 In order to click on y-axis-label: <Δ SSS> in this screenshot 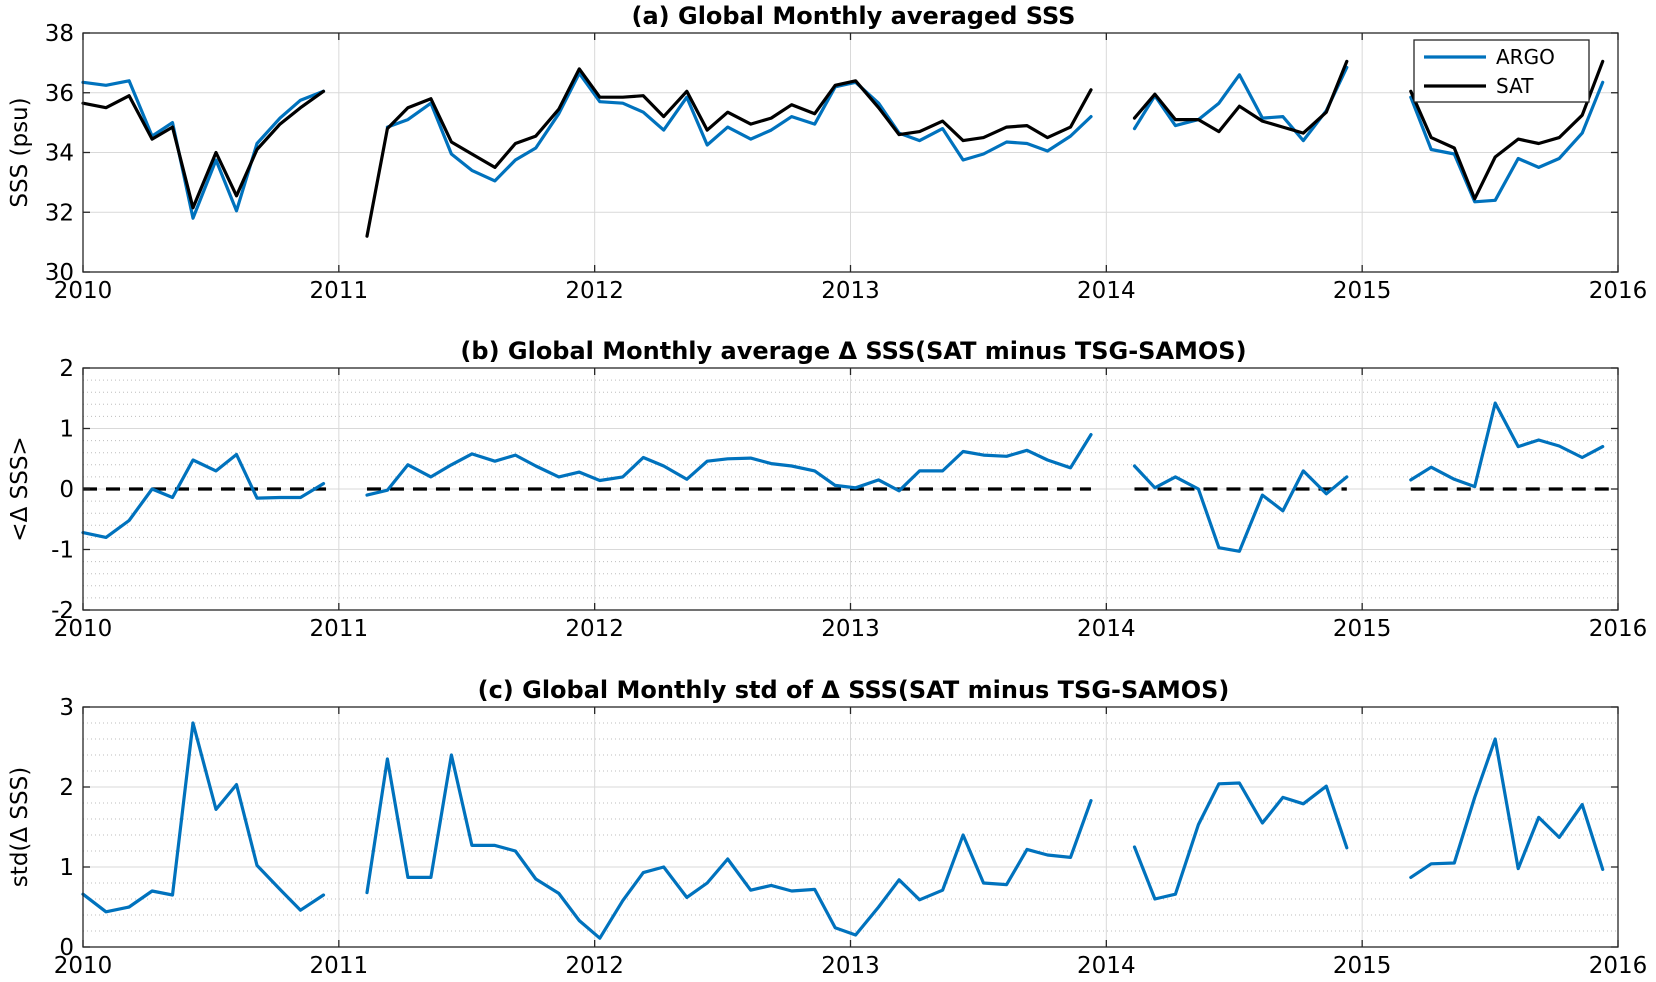, I will do `click(20, 488)`.